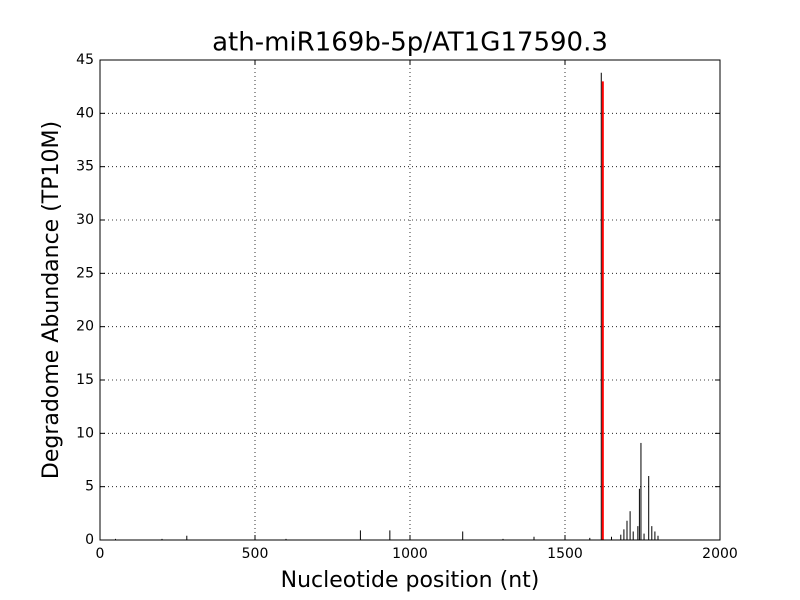  What do you see at coordinates (85, 327) in the screenshot?
I see `y-tick-label: 20` at bounding box center [85, 327].